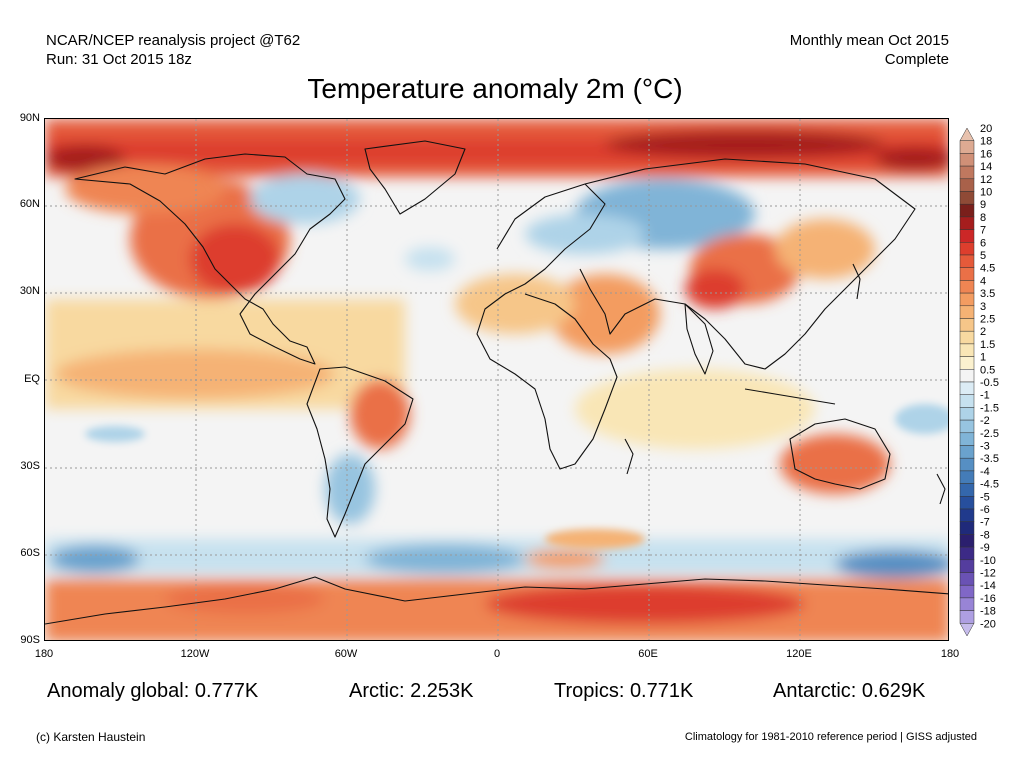 The height and width of the screenshot is (768, 1024). What do you see at coordinates (91, 737) in the screenshot?
I see `credit: (c) Karsten Haustein` at bounding box center [91, 737].